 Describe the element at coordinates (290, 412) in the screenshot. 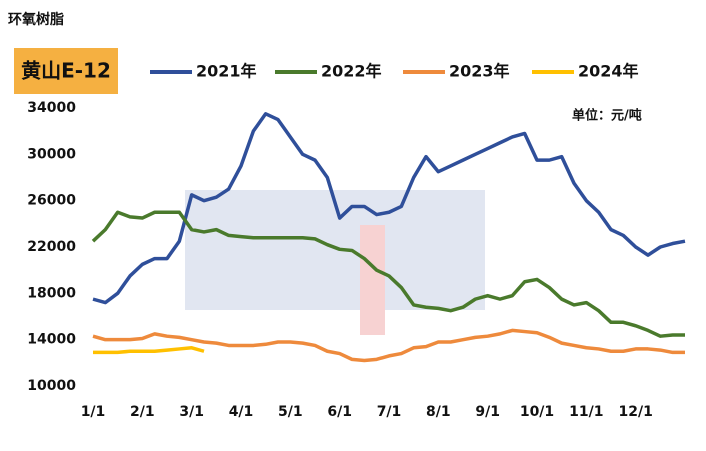

I see `x-tick-label: 5/1` at that location.